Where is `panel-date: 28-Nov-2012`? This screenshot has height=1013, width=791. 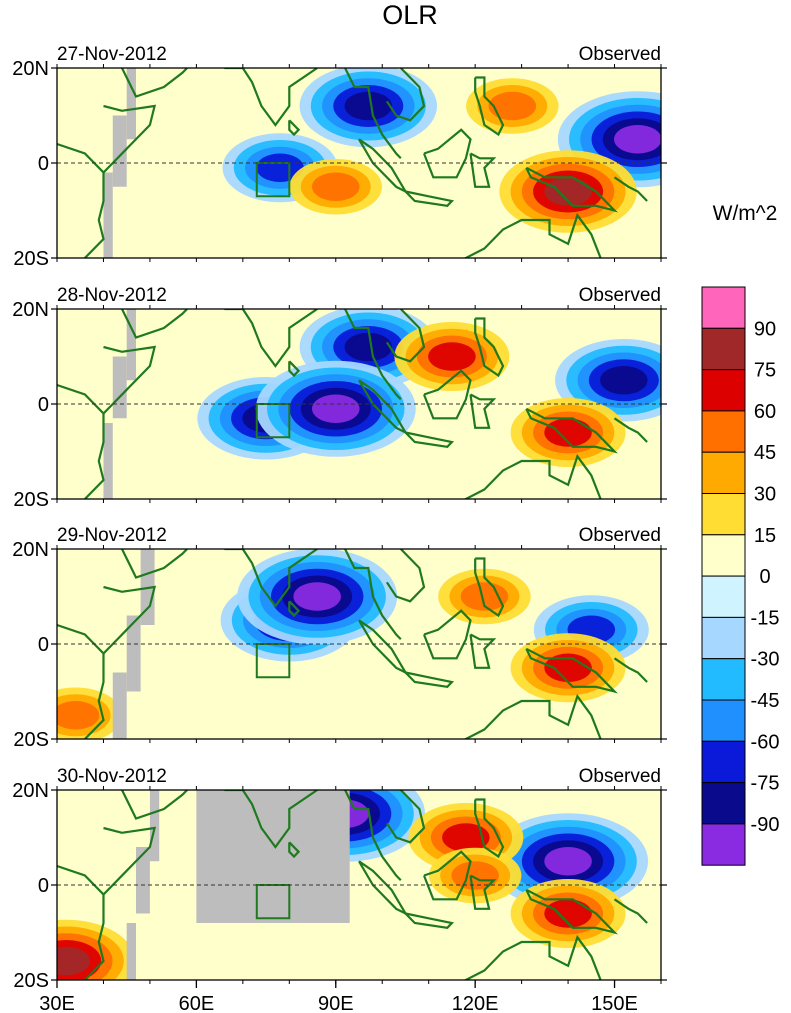 panel-date: 28-Nov-2012 is located at coordinates (112, 295).